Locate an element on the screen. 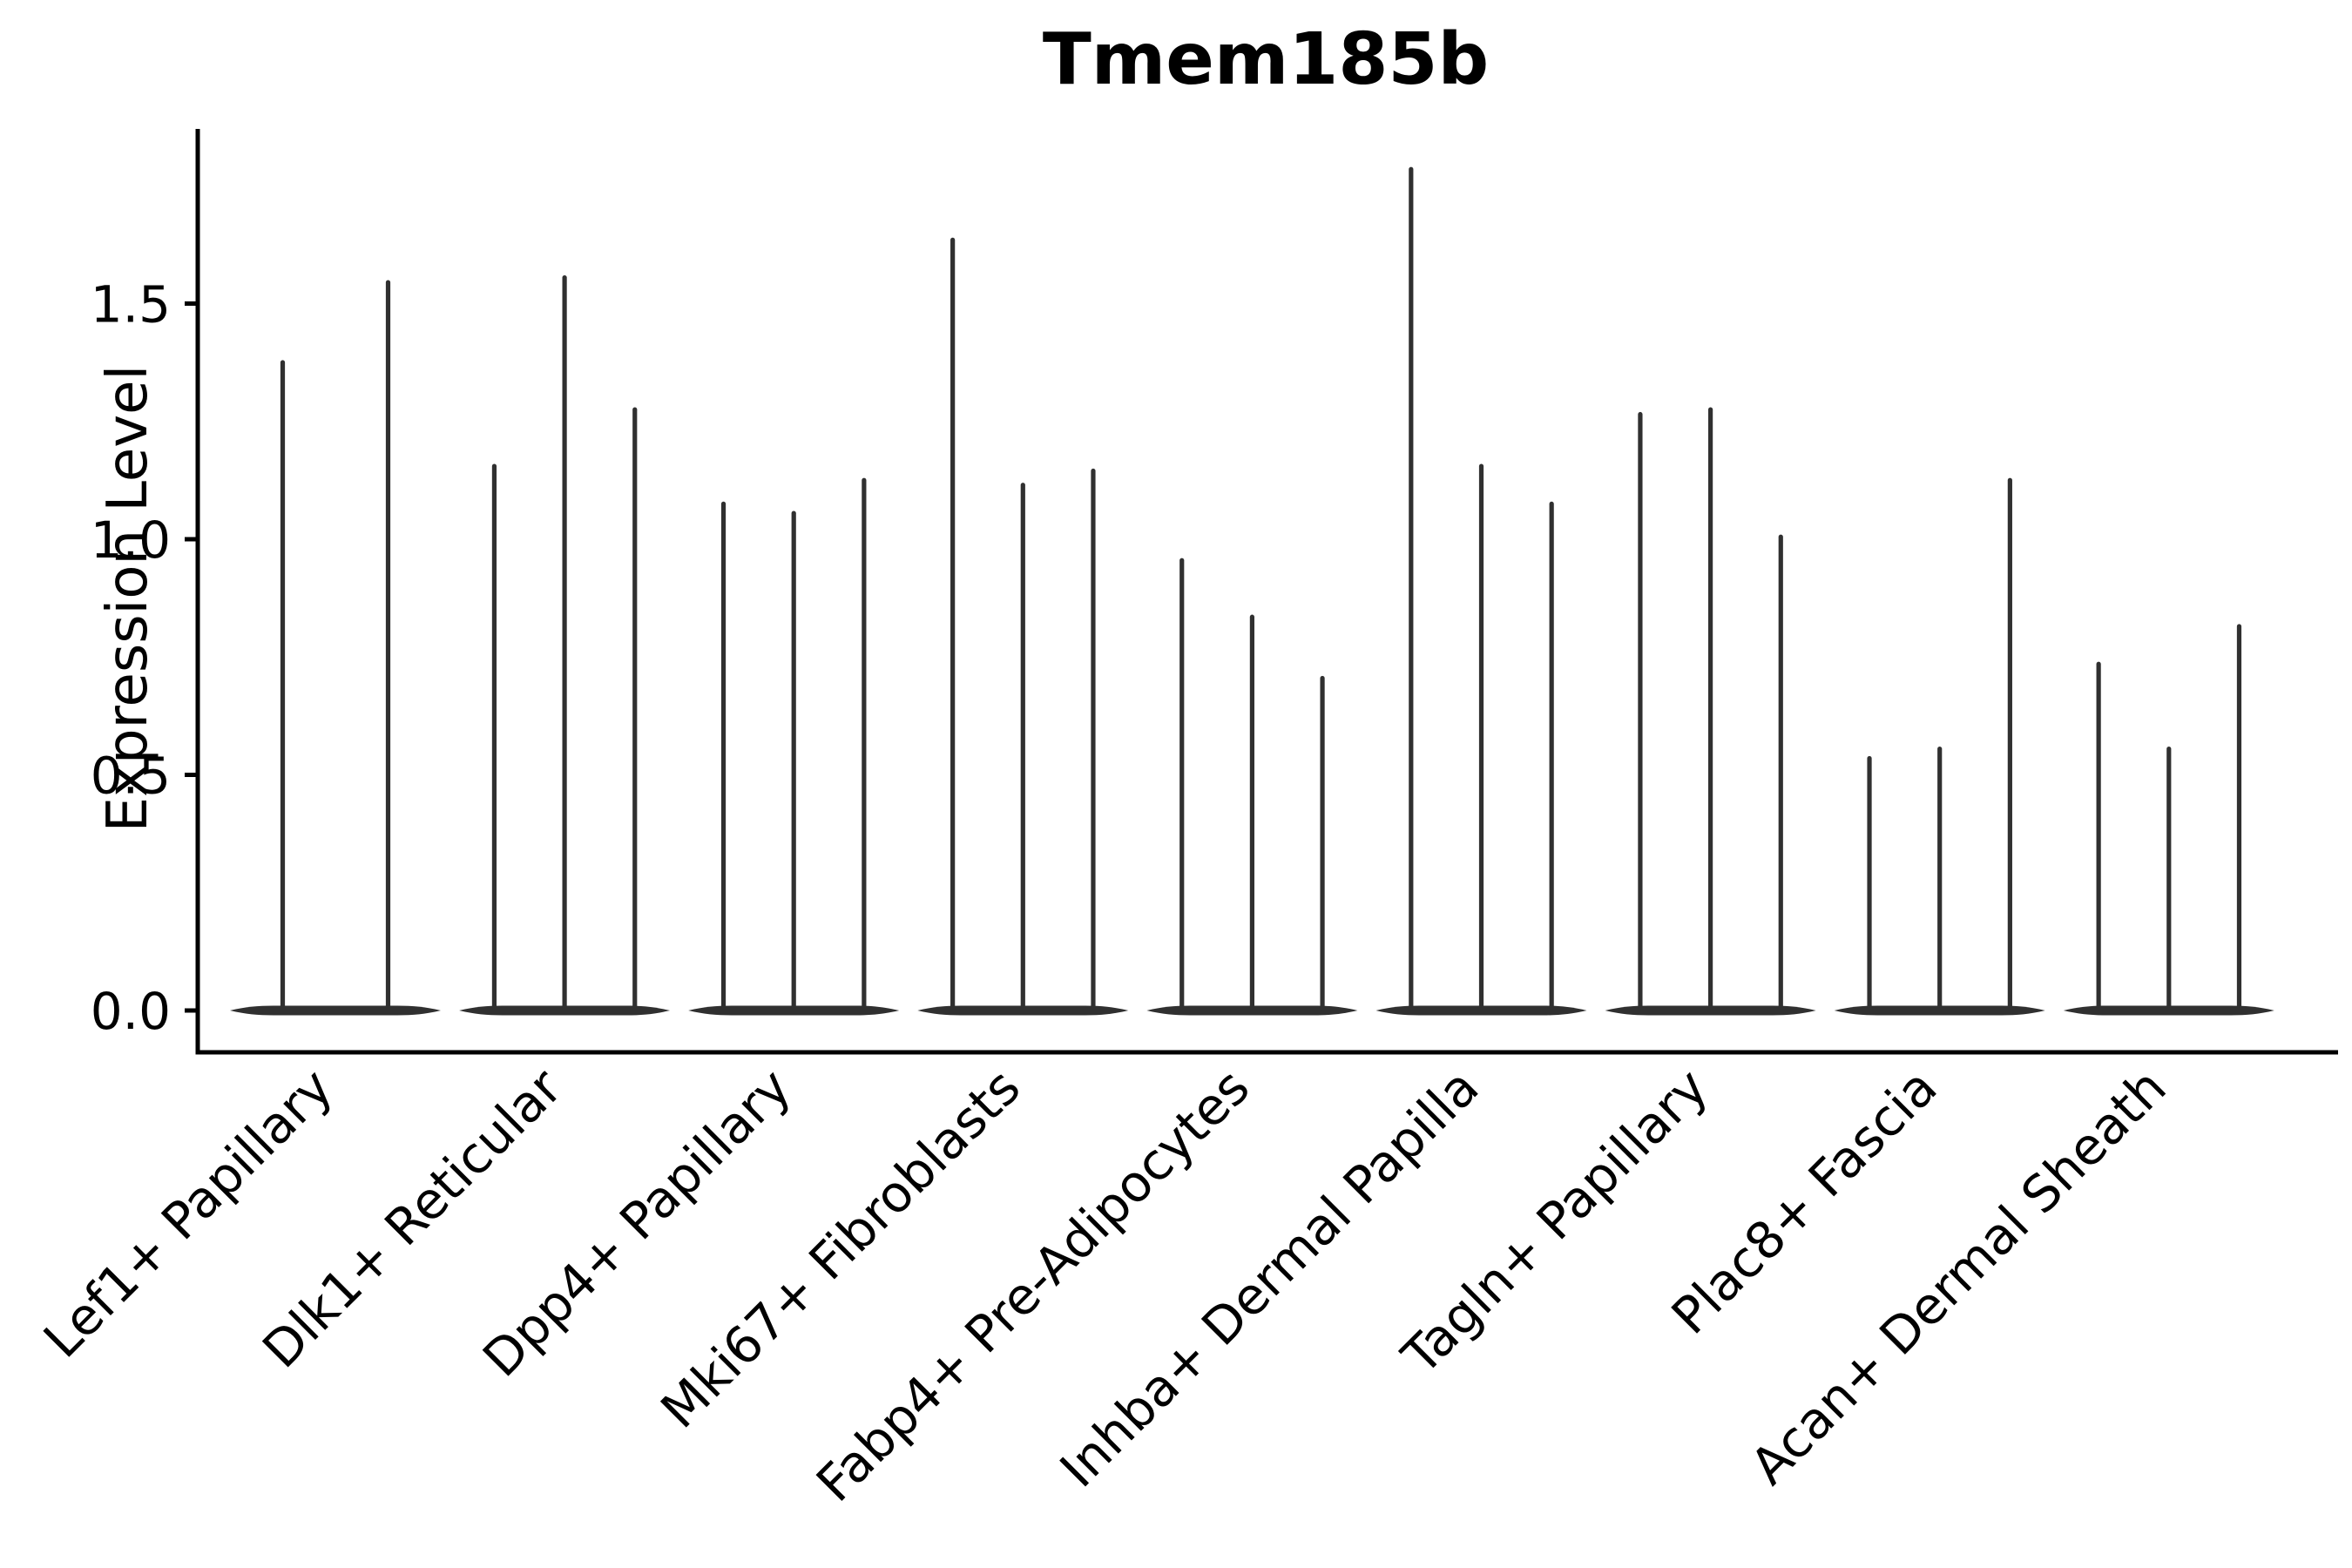  y-tick-label: 0.0 is located at coordinates (131, 1012).